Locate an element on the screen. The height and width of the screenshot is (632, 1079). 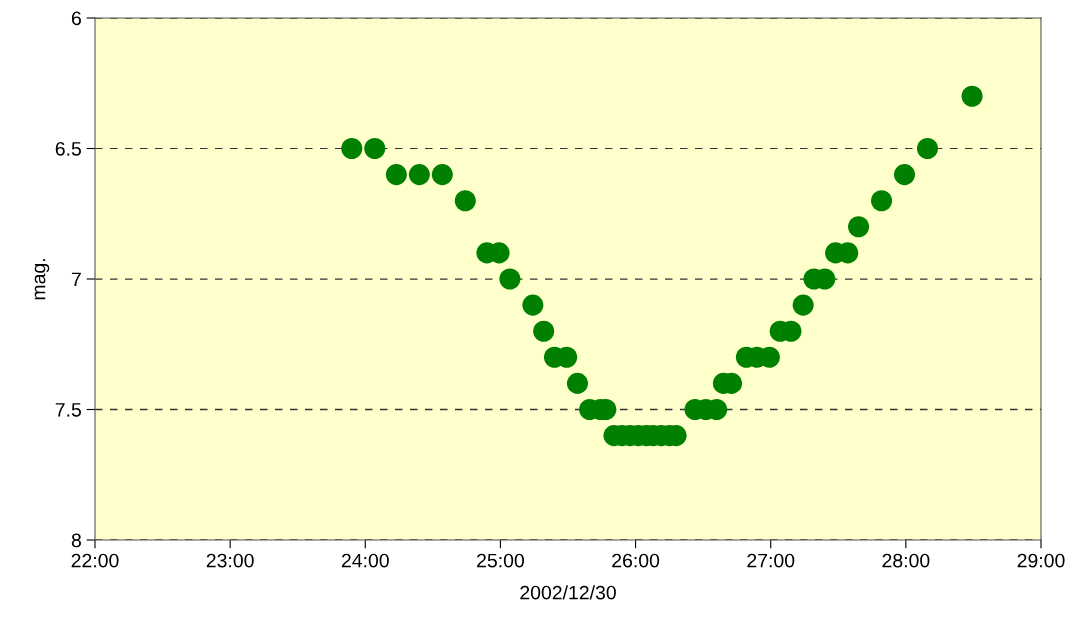
x-axis-title: 2002/12/30 is located at coordinates (568, 592).